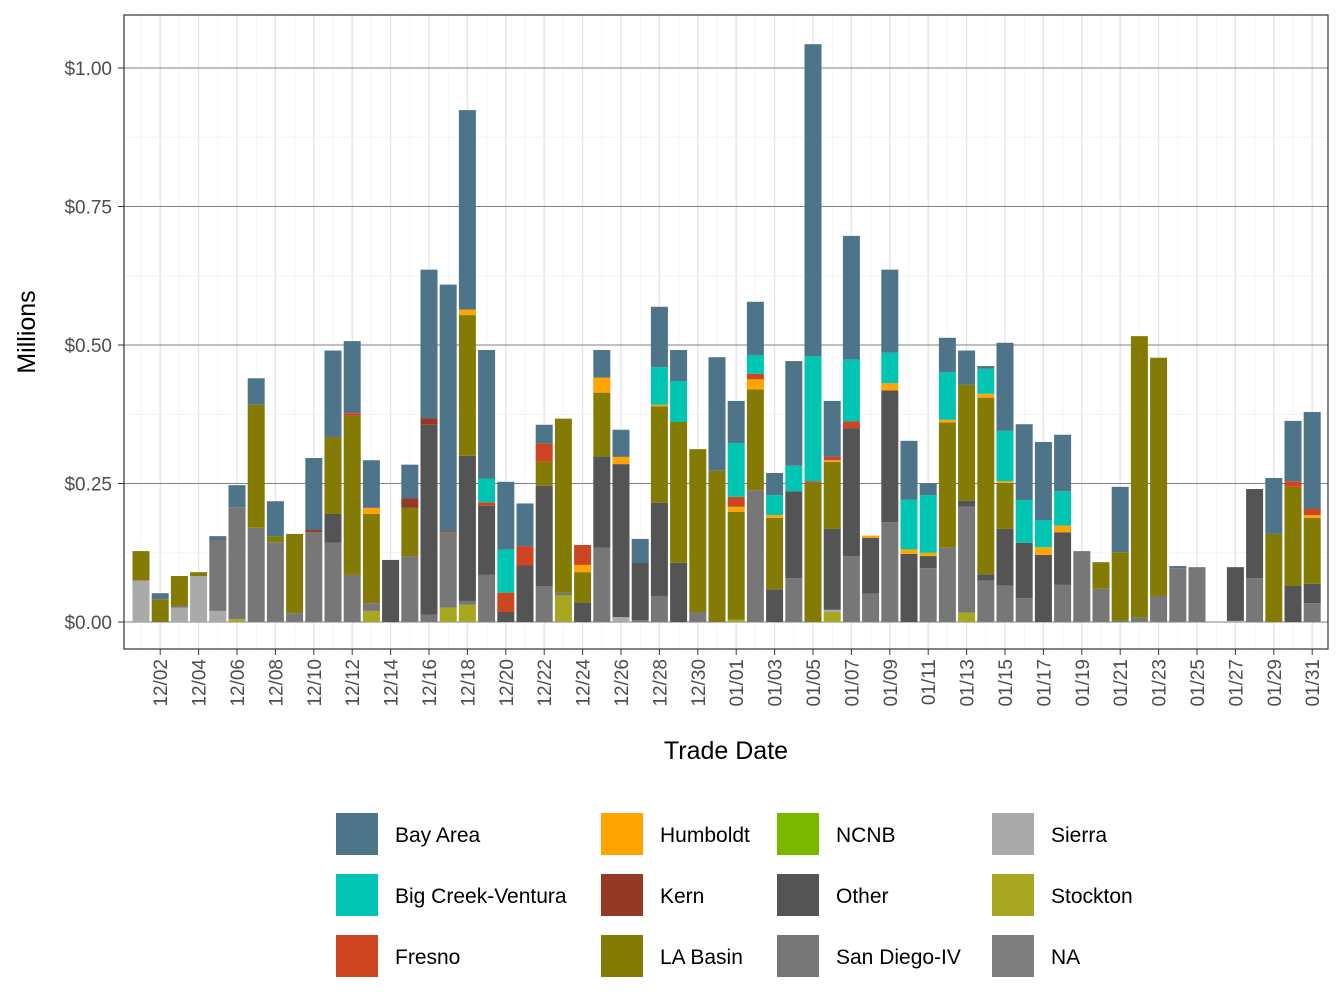  Describe the element at coordinates (161, 683) in the screenshot. I see `x-tick-label: 12/02` at that location.